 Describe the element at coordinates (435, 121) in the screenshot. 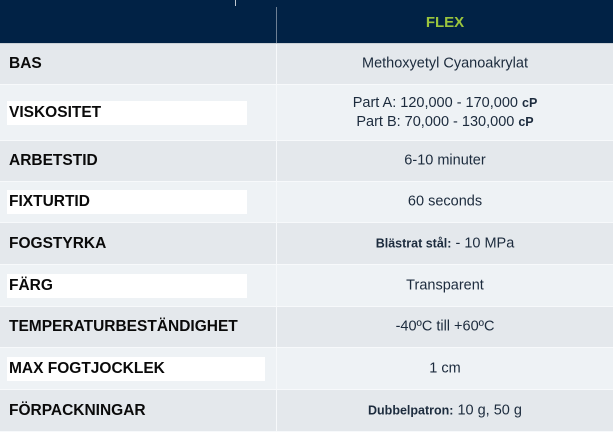

I see `viscosity-part-b: Part B: 70,000 - 130,000` at that location.